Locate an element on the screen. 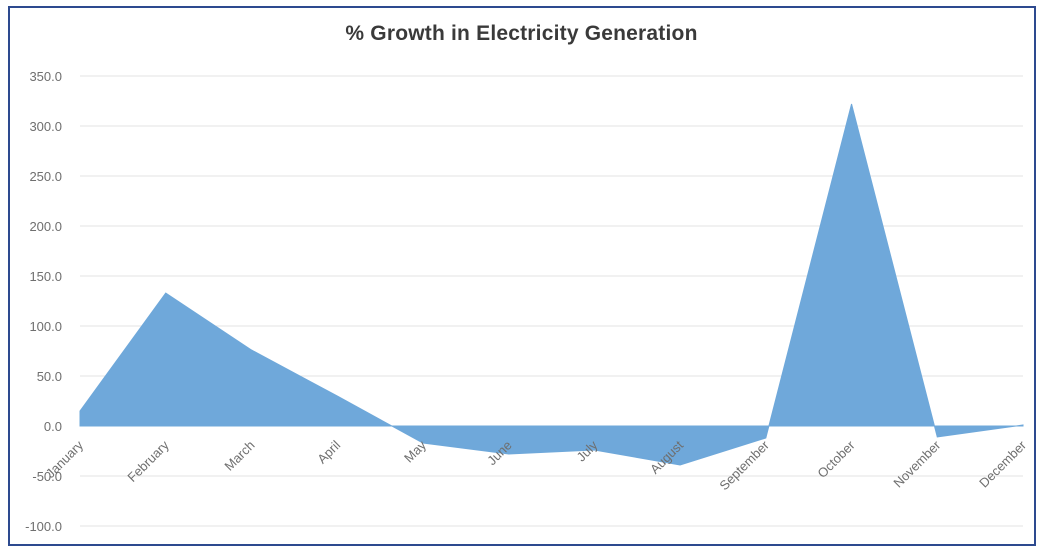 The height and width of the screenshot is (546, 1043). x-category-label: December is located at coordinates (1002, 463).